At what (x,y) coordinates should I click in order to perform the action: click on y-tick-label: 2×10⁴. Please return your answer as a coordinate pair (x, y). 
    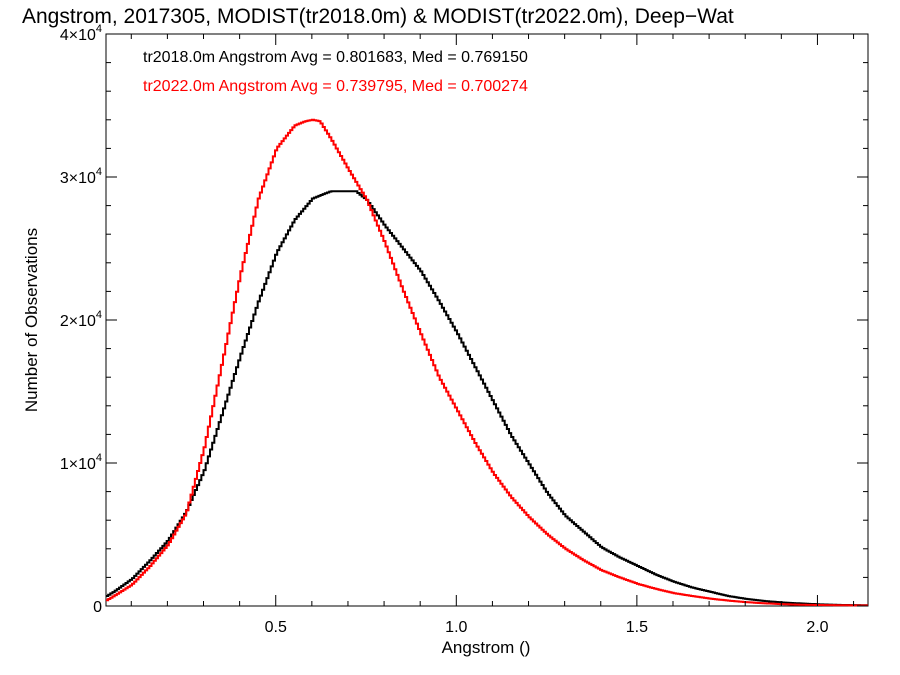
    Looking at the image, I should click on (81, 319).